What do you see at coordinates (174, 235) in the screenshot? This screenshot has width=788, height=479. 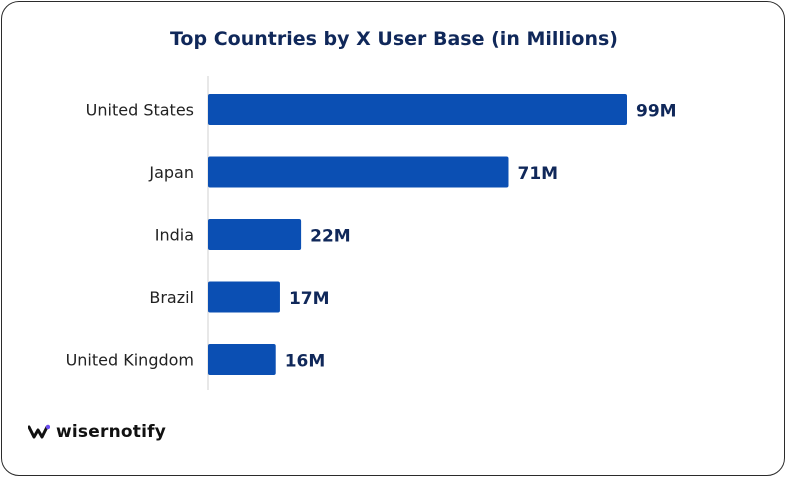 I see `category-label: India` at bounding box center [174, 235].